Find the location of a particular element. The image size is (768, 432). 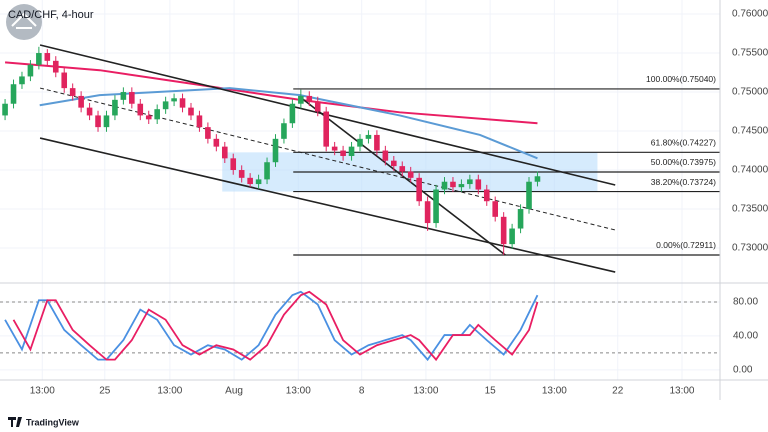

y-tick-label: 0.74000 is located at coordinates (750, 170).